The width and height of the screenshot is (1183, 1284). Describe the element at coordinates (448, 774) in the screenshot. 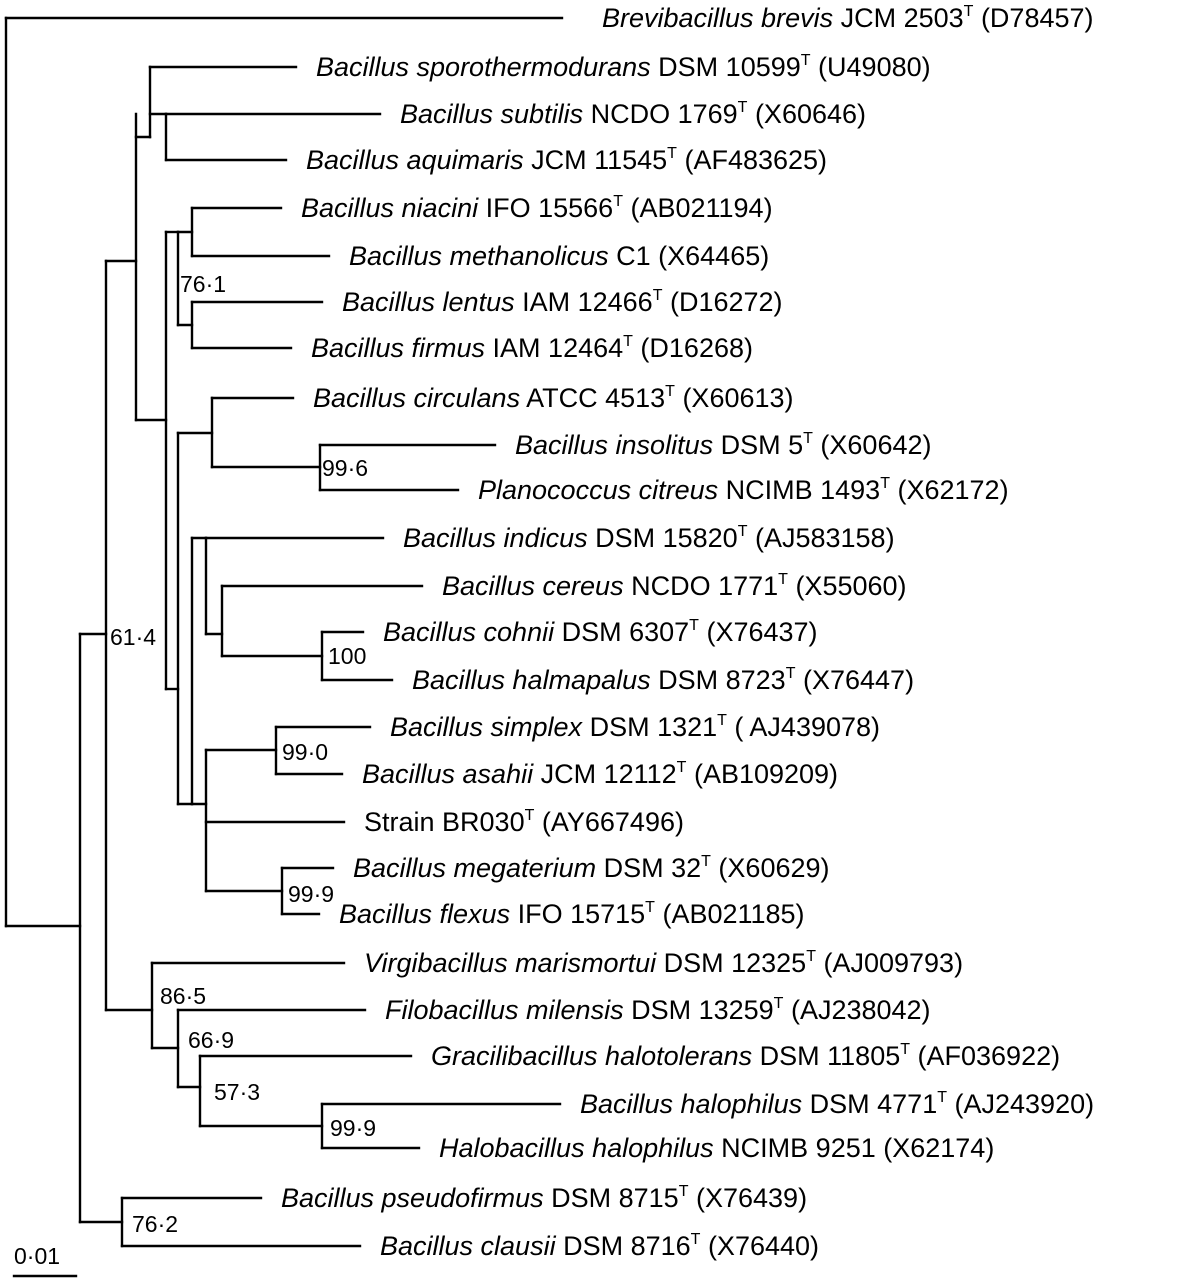

I see `species-name: Bacillus asahii` at that location.